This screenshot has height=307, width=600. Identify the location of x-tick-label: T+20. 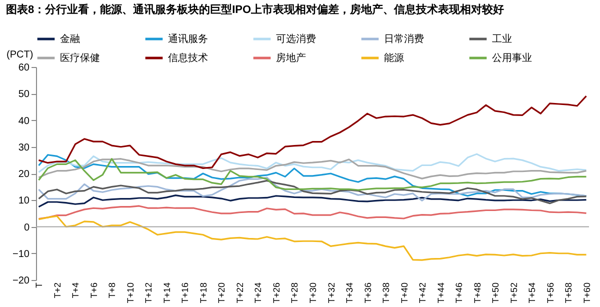
(221, 293).